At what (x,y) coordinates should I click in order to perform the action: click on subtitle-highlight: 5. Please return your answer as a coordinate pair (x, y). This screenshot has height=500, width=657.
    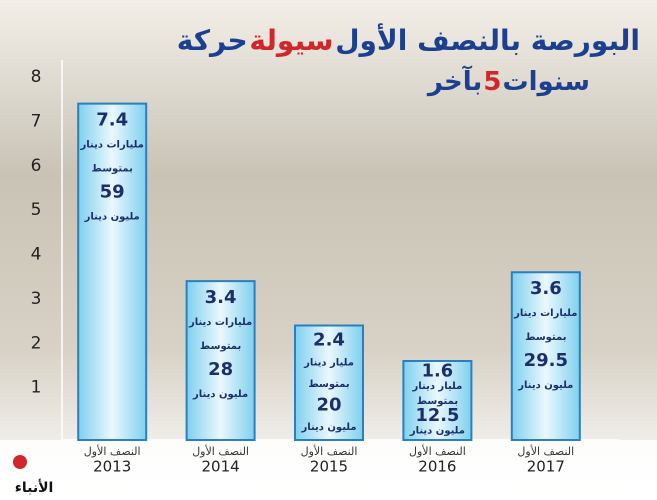
    Looking at the image, I should click on (492, 82).